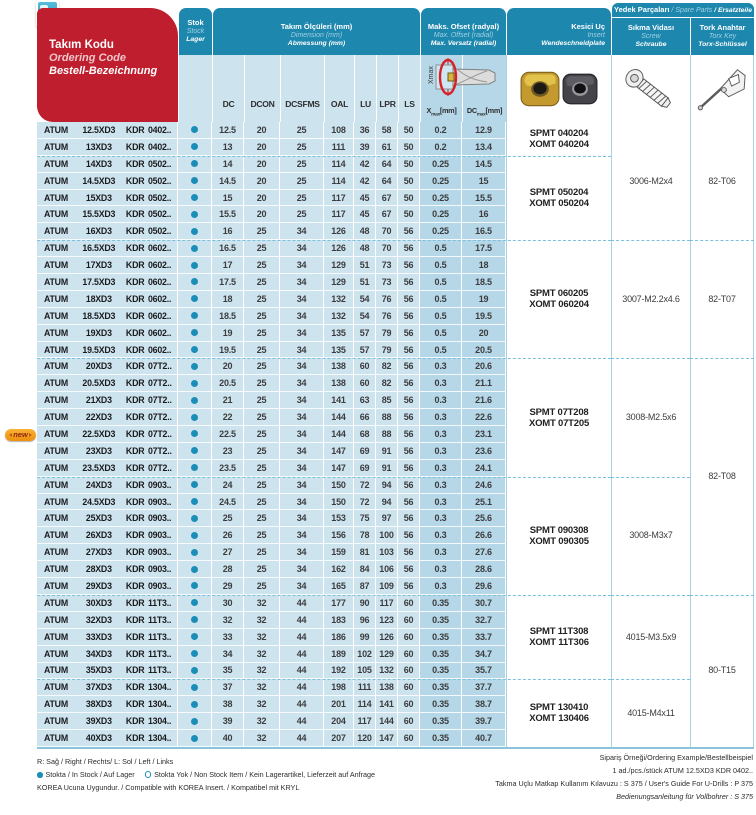 The height and width of the screenshot is (815, 756). I want to click on ordering-code-part: 33XD3, so click(98, 636).